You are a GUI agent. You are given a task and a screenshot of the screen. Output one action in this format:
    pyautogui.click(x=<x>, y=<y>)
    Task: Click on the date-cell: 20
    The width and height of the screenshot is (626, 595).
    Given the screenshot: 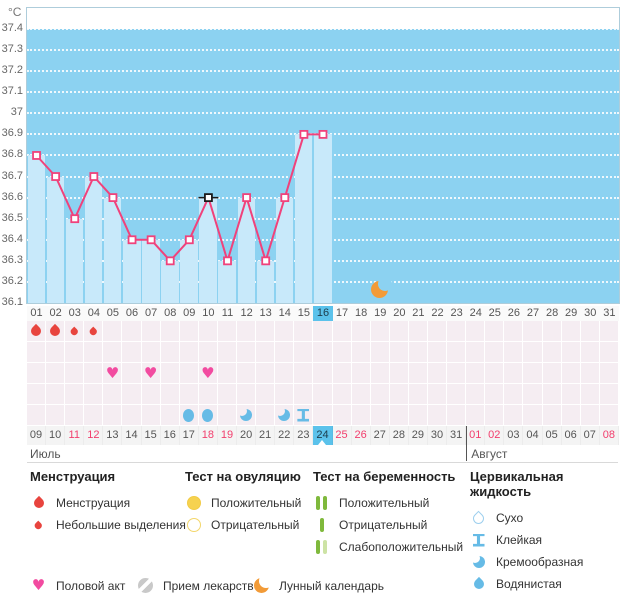 What is the action you would take?
    pyautogui.click(x=246, y=435)
    